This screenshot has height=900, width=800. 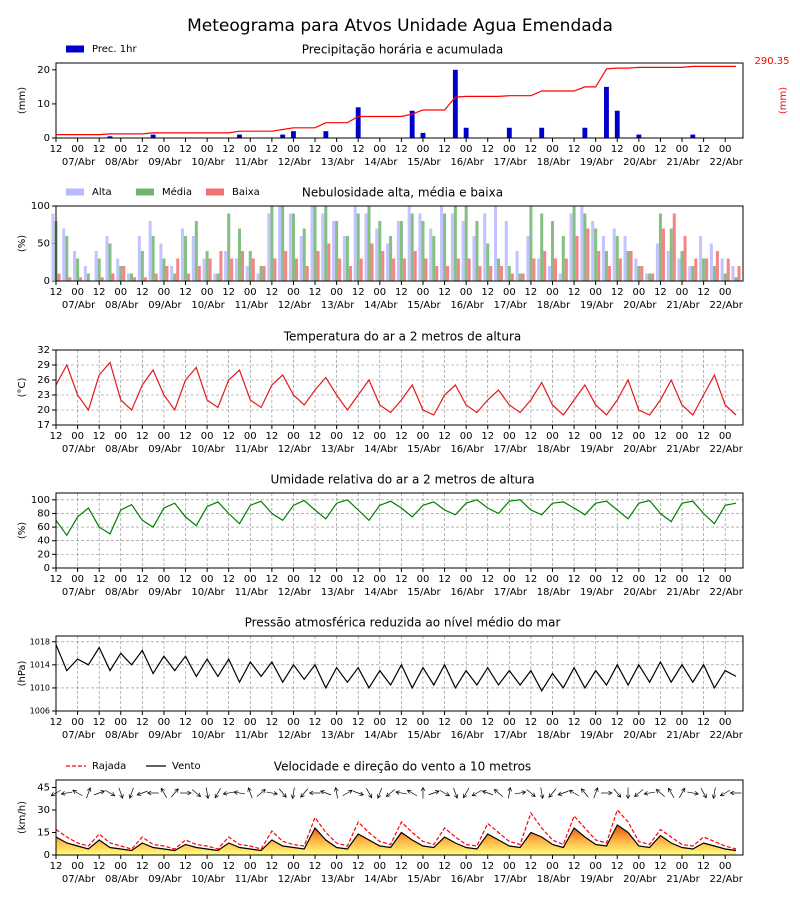 What do you see at coordinates (43, 350) in the screenshot?
I see `y-tick-label: 32` at bounding box center [43, 350].